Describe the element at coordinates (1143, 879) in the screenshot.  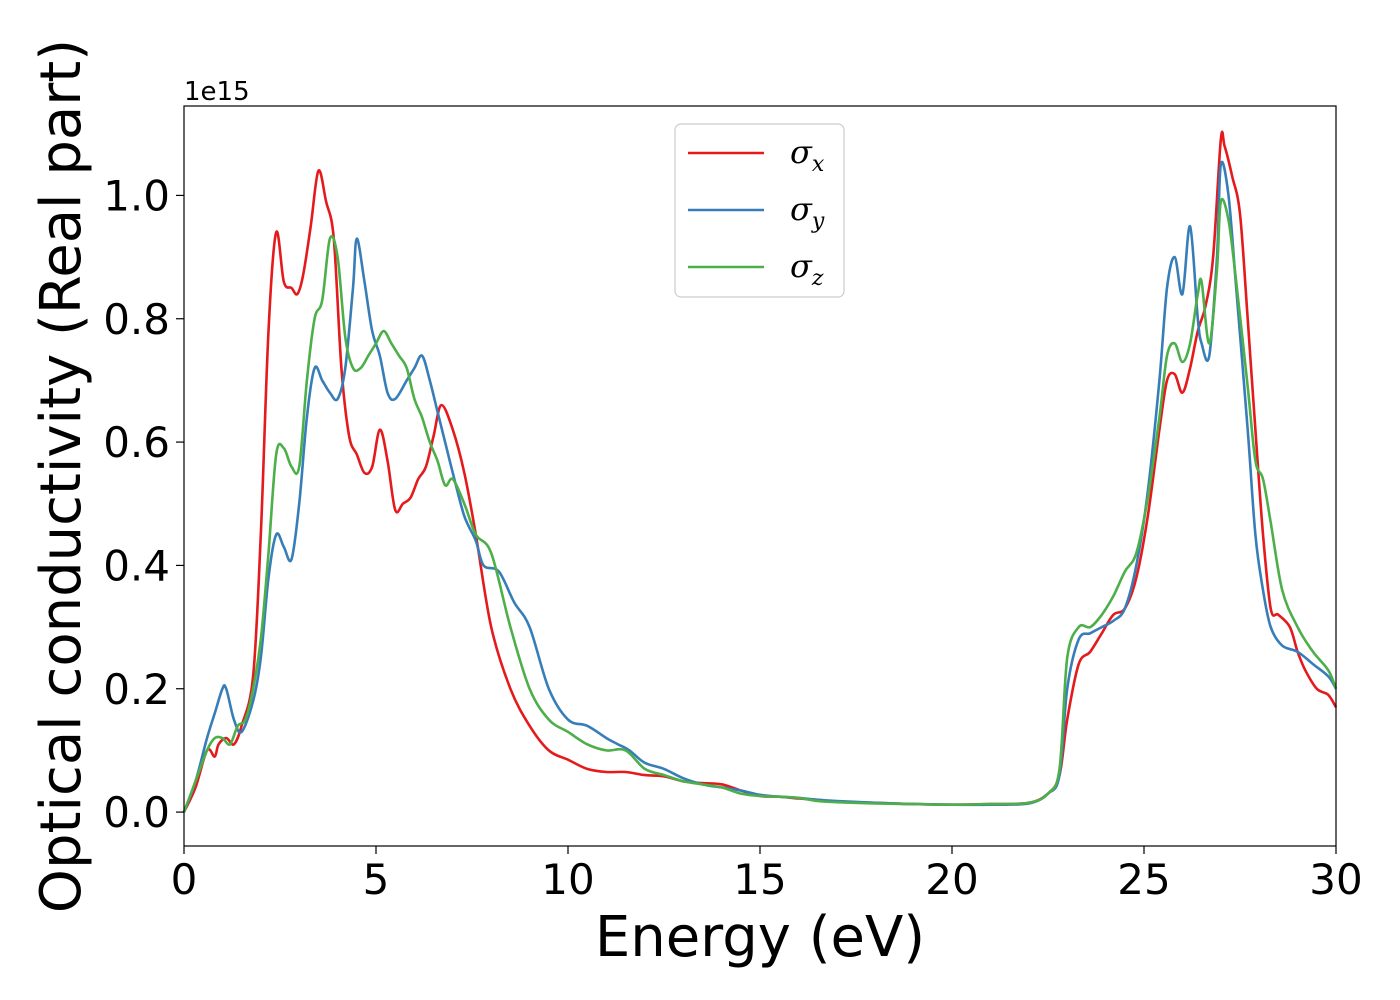
I see `x-tick-label: 25` at that location.